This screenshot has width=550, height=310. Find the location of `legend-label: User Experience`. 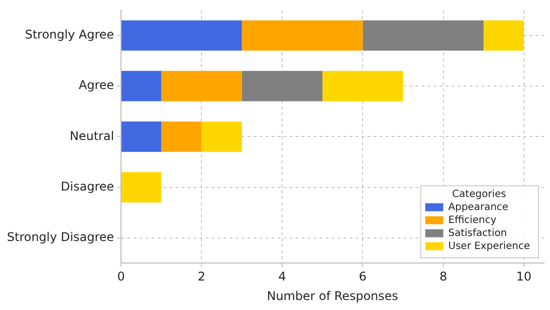

legend-label: User Experience is located at coordinates (489, 246).